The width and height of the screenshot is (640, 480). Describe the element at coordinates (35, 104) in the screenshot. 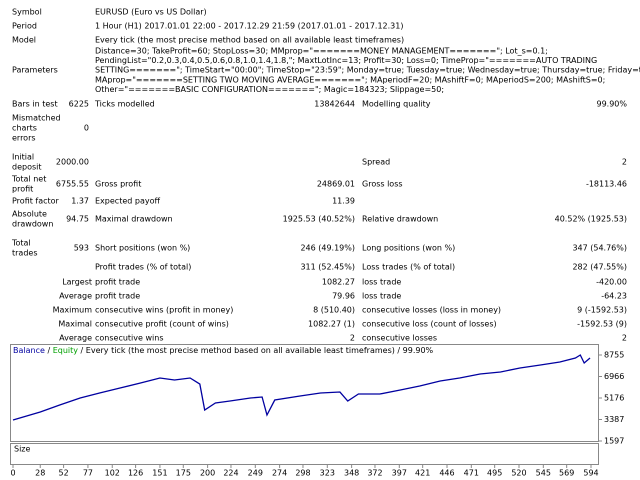

I see `stat-label: Bars in test` at that location.